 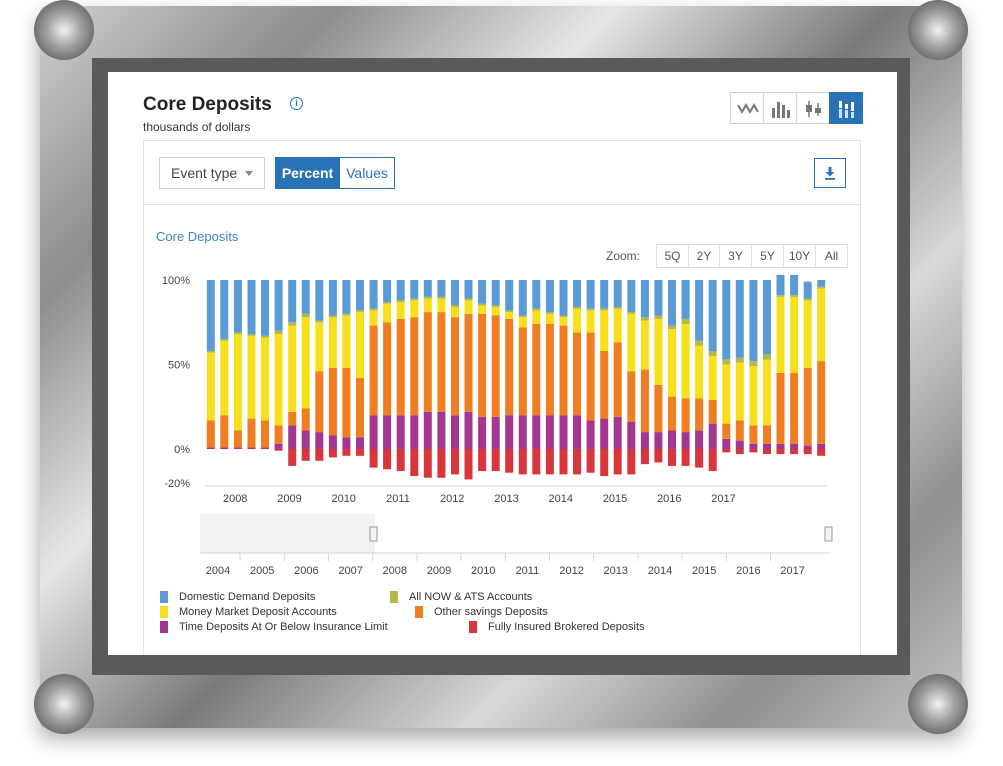 What do you see at coordinates (483, 571) in the screenshot?
I see `navigator-tick-label: 2010` at bounding box center [483, 571].